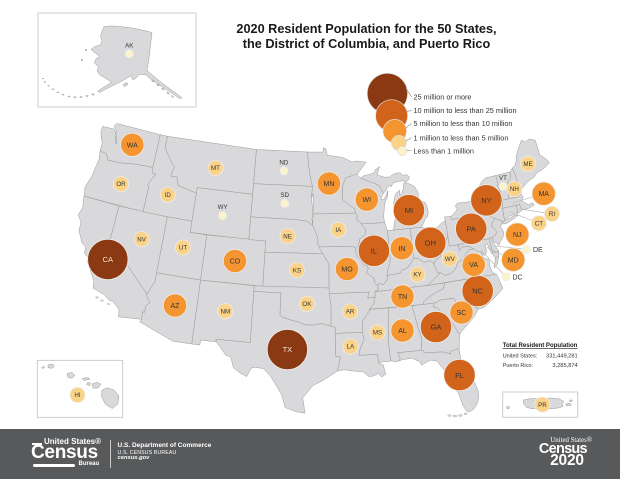  What do you see at coordinates (402, 331) in the screenshot?
I see `svg-text: AL` at bounding box center [402, 331].